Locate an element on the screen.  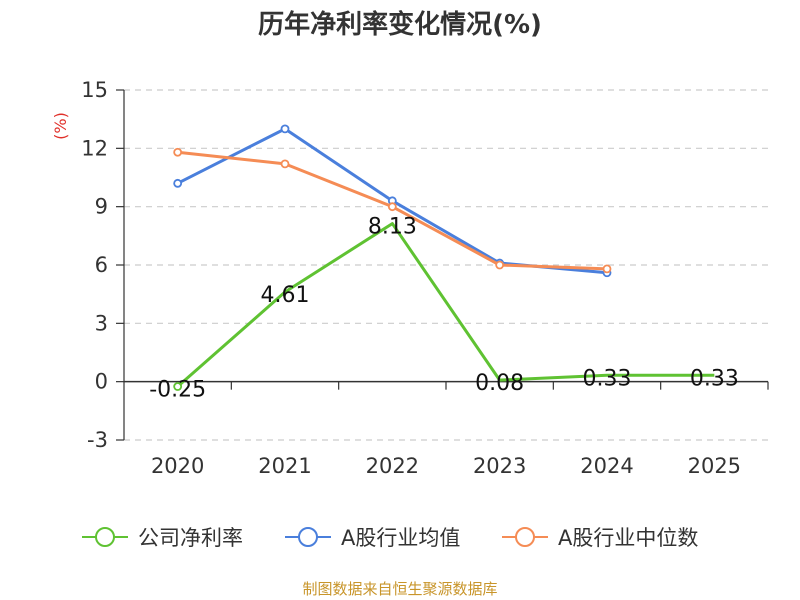
x-tick-label: 2022 is located at coordinates (392, 466).